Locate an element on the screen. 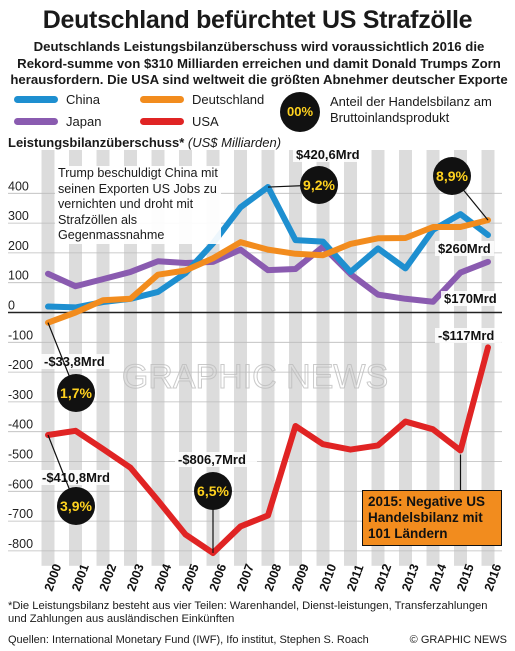 The height and width of the screenshot is (651, 515). legend-item-usa: USA is located at coordinates (179, 121).